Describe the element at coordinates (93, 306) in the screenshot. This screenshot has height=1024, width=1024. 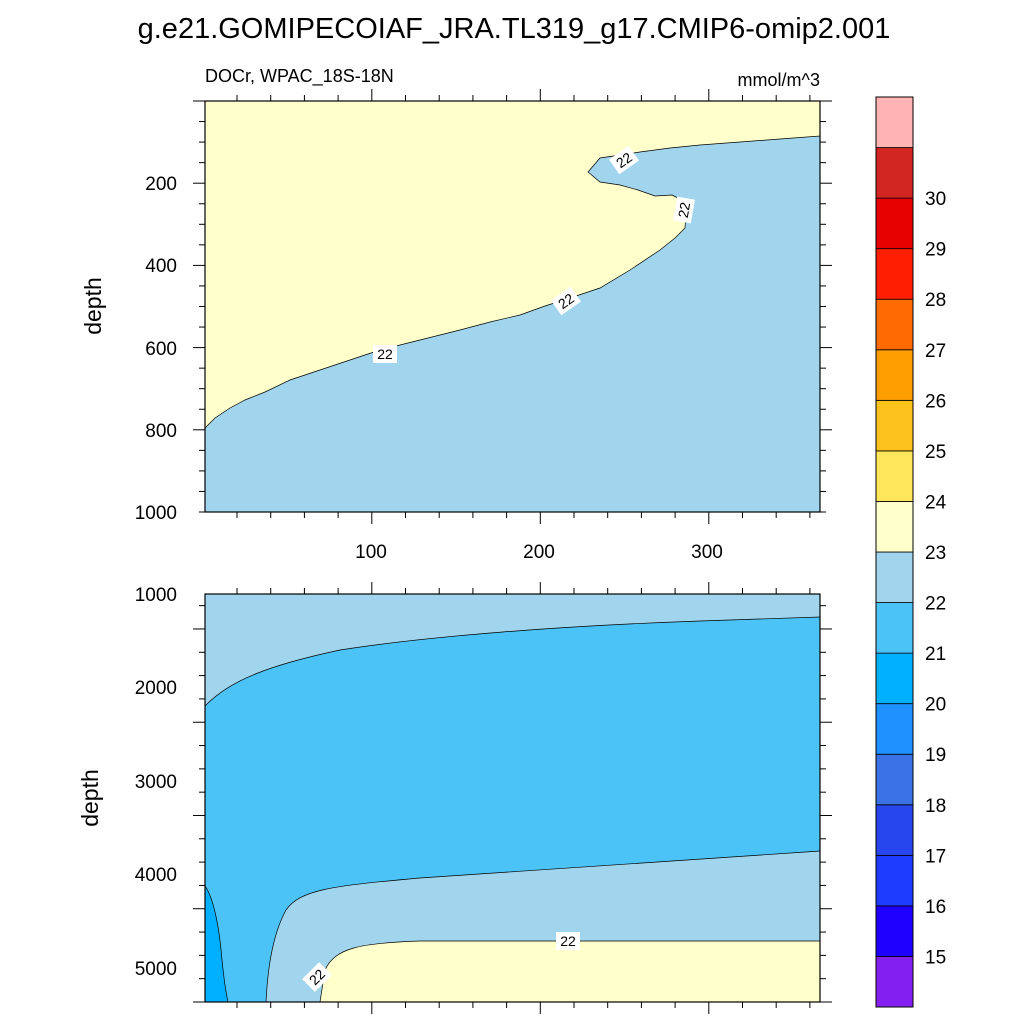
I see `top-ylabel: depth` at that location.